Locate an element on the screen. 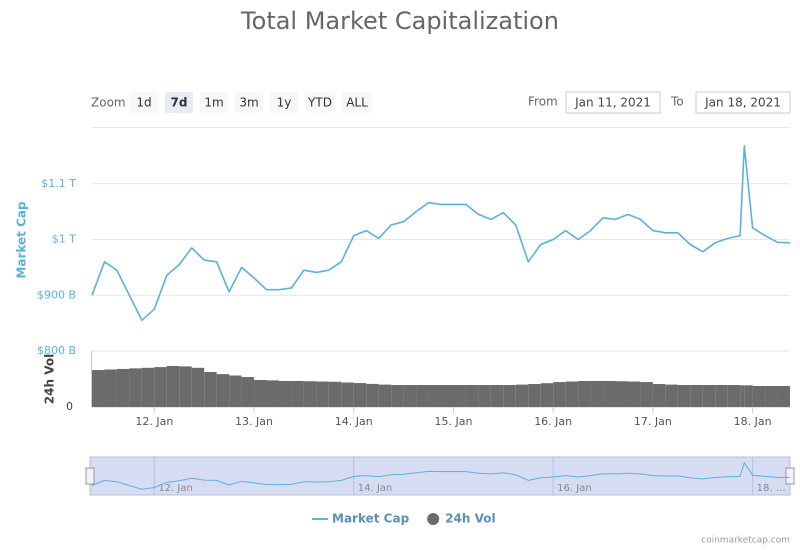  zoom-button-label: 1y is located at coordinates (284, 103).